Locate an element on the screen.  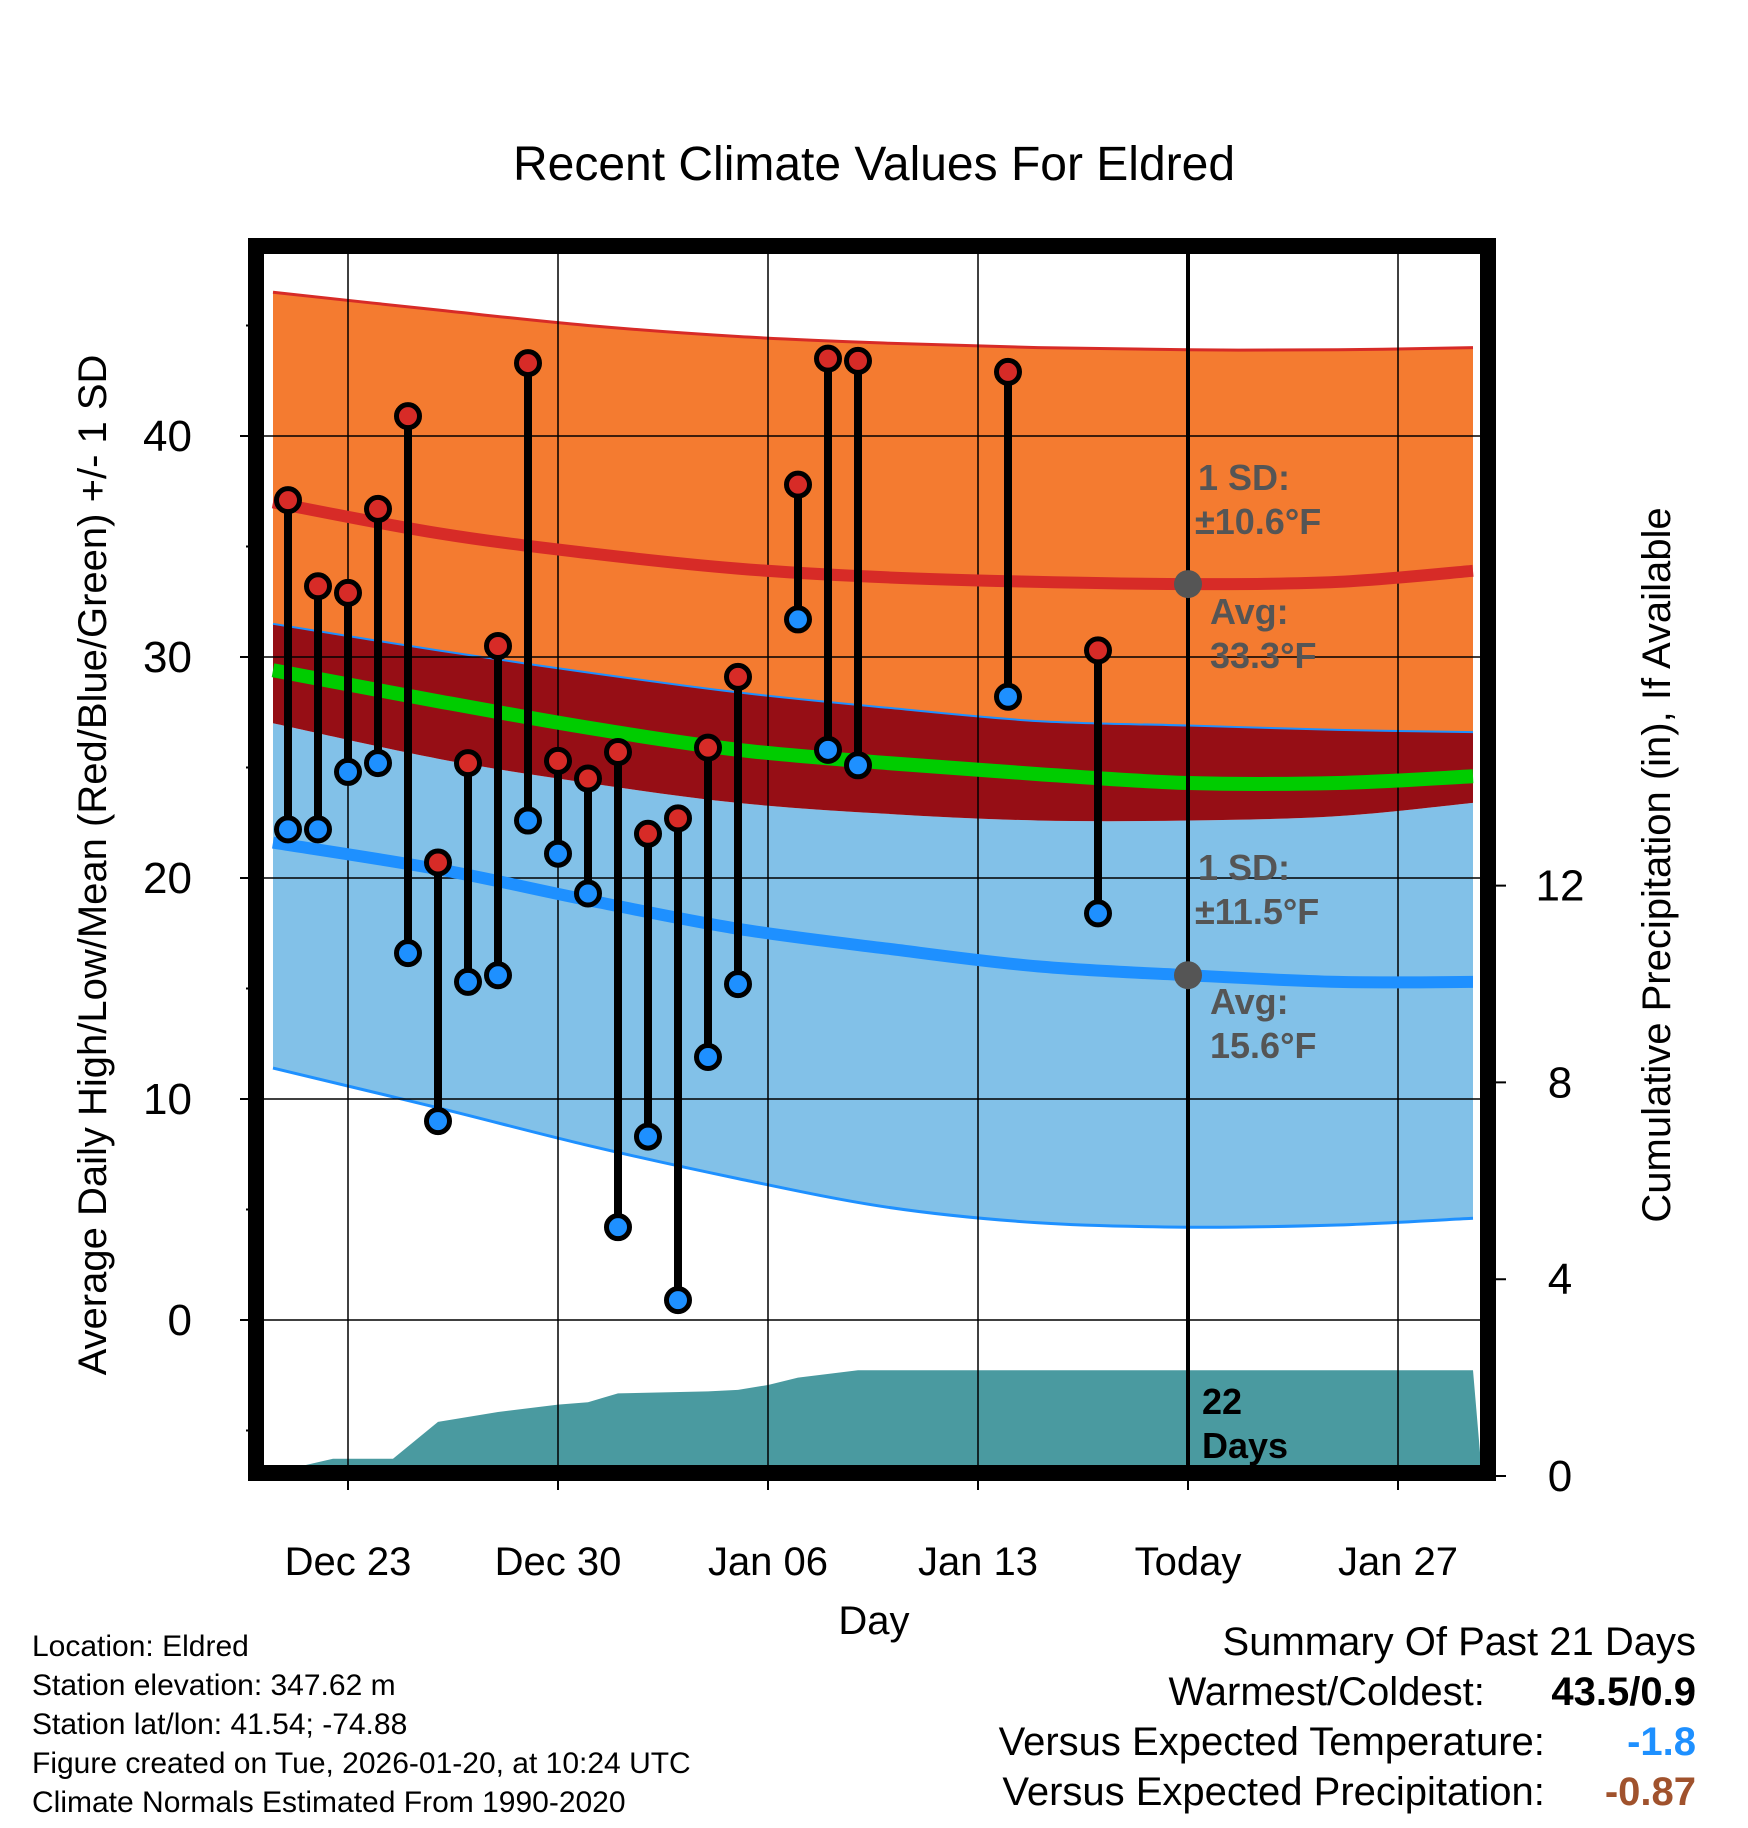
x-tick-label: Dec 23 is located at coordinates (348, 1562).